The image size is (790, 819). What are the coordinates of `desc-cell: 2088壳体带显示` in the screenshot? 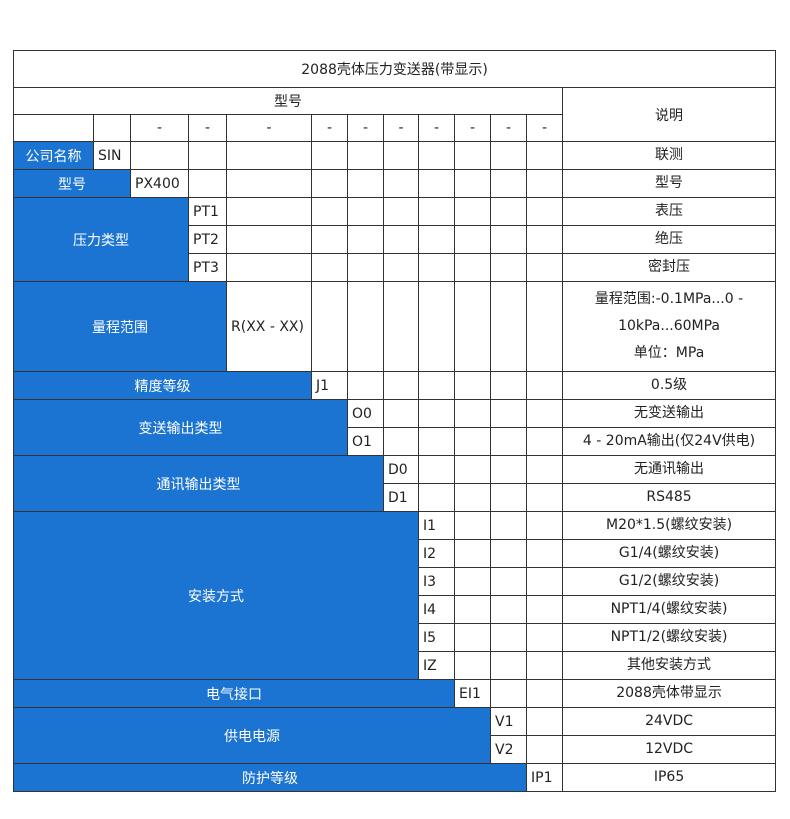 It's located at (669, 693).